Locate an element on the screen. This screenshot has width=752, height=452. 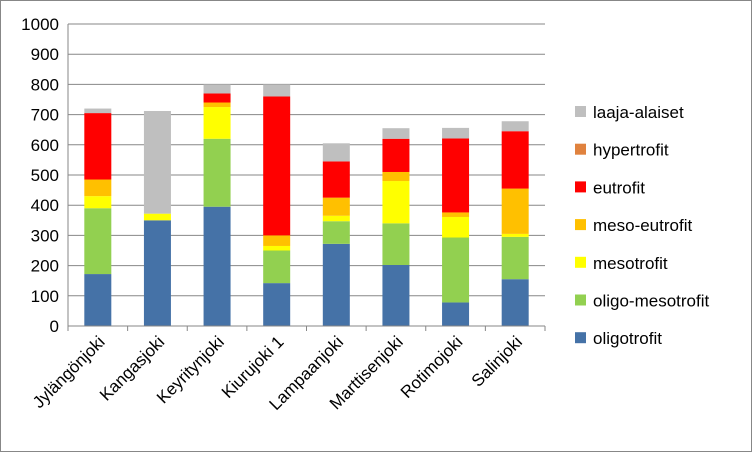
legend-label: meso-eutrofit is located at coordinates (642, 225).